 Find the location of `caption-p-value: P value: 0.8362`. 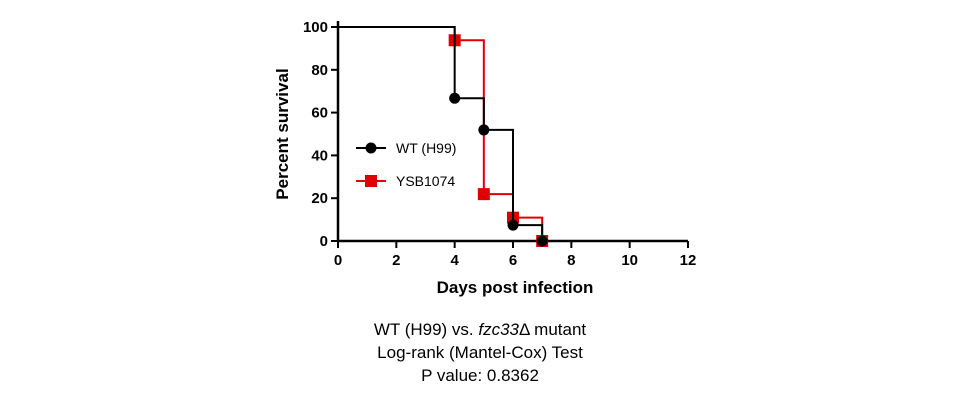

caption-p-value: P value: 0.8362 is located at coordinates (480, 375).